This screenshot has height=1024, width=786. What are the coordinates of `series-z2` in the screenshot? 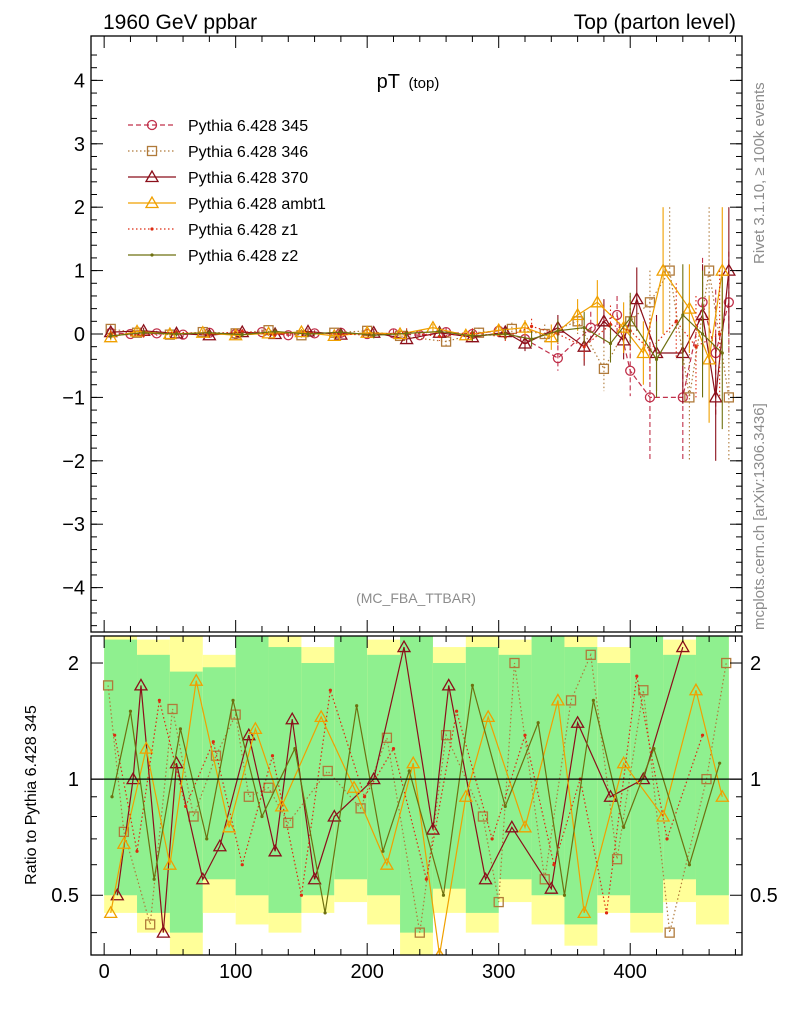 It's located at (416, 347).